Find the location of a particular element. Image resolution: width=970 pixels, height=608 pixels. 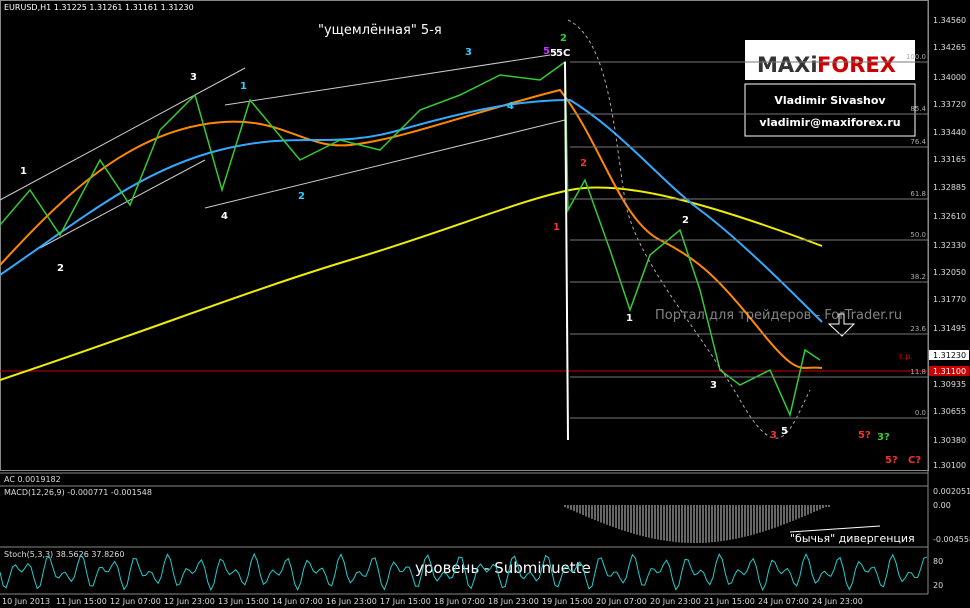

wave-label: C? is located at coordinates (914, 460).